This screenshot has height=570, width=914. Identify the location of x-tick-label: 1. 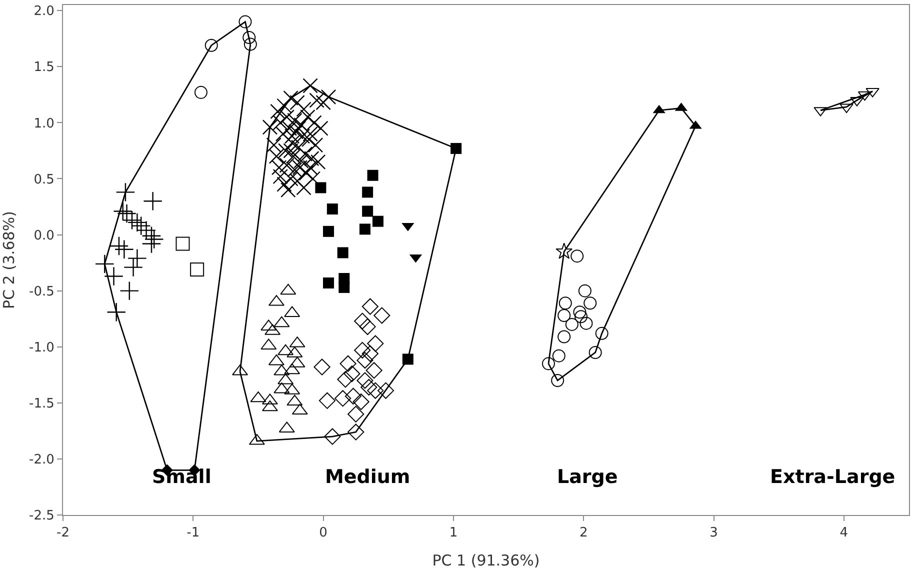
(453, 533).